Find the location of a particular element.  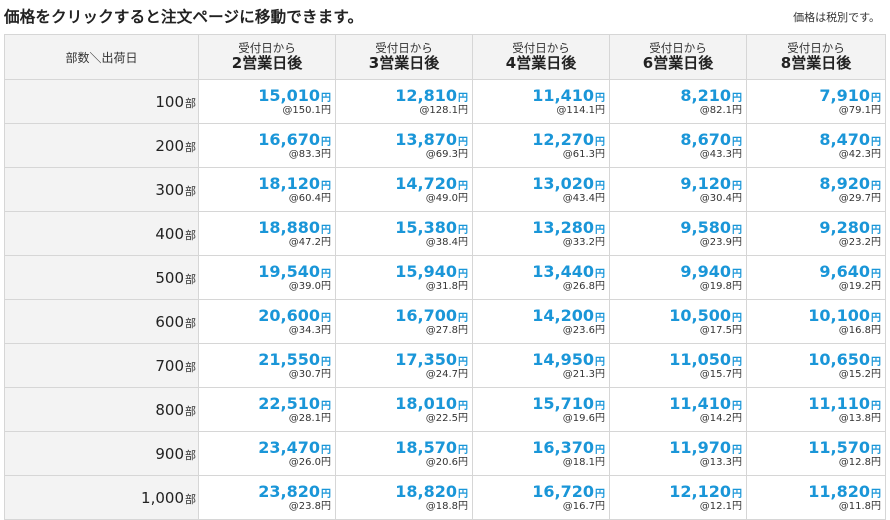

price-link: 13,280円 @33.2円 is located at coordinates (541, 233).